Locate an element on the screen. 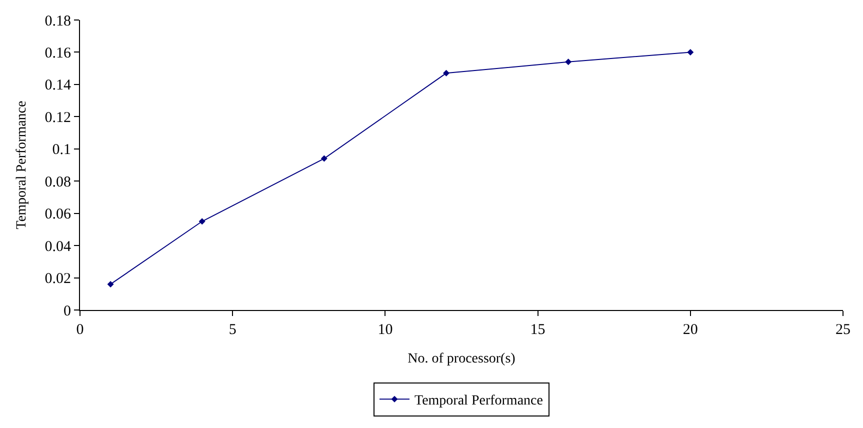  y-axis-title: Temporal Performance is located at coordinates (22, 165).